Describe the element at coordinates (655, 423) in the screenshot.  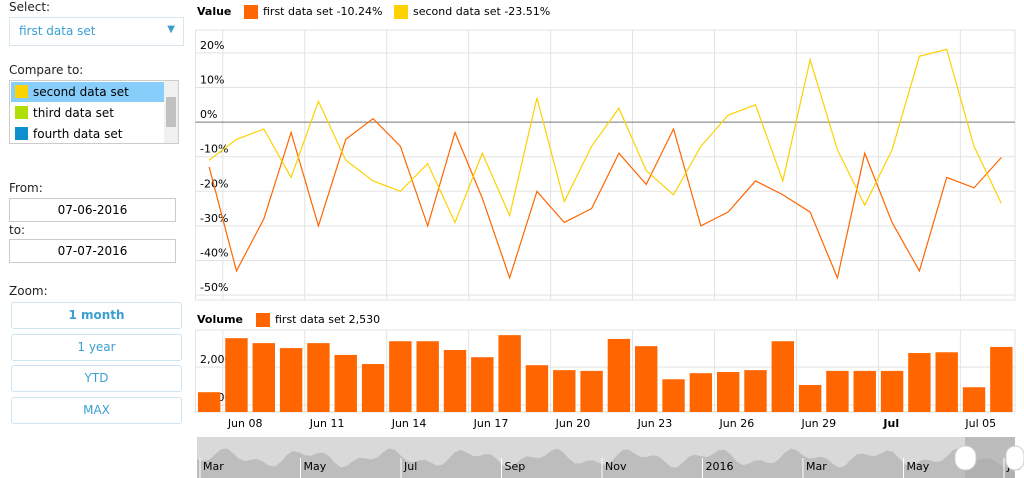
I see `x-tick-label: Jun 23` at that location.